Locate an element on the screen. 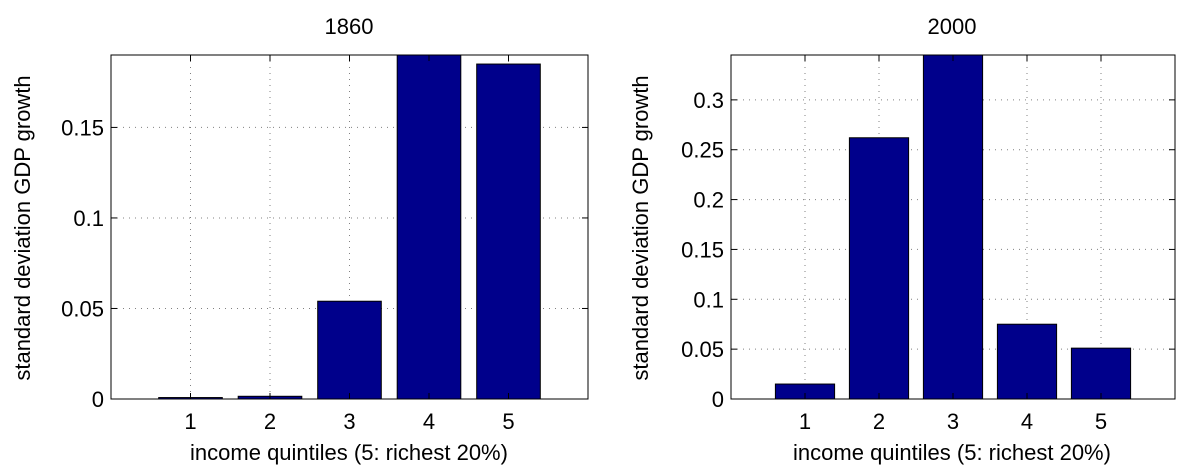 This screenshot has height=467, width=1195. y-tick-label: 0.2 is located at coordinates (708, 200).